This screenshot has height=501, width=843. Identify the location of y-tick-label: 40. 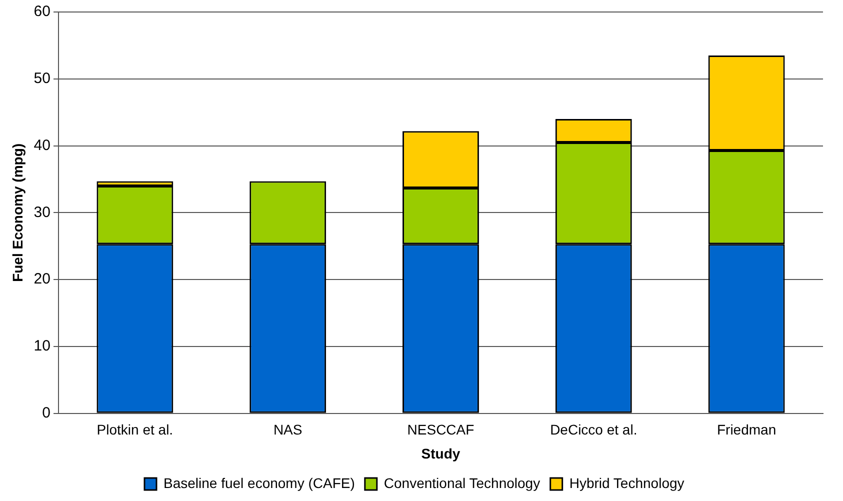
(42, 145).